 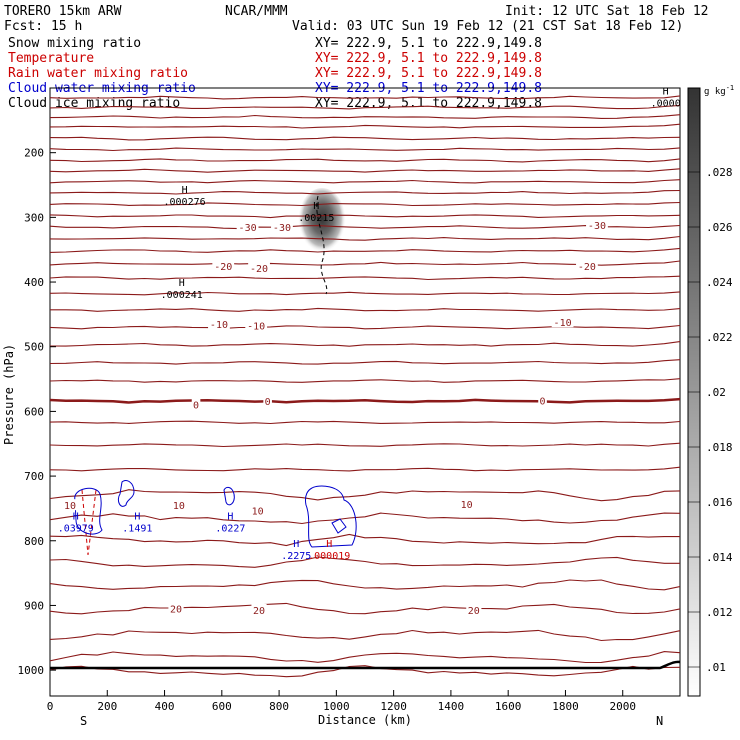 What do you see at coordinates (719, 227) in the screenshot?
I see `colorbar-tick-label: .026` at bounding box center [719, 227].